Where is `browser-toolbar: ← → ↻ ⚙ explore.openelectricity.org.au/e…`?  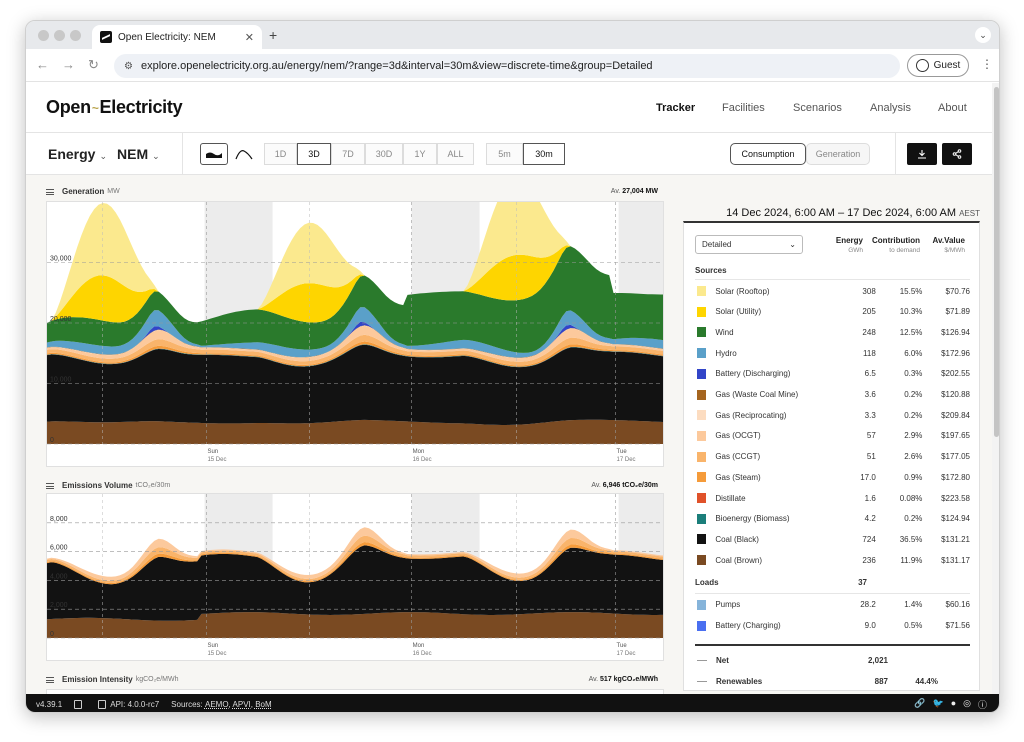
browser-toolbar: ← → ↻ ⚙ explore.openelectricity.org.au/e… is located at coordinates (512, 65).